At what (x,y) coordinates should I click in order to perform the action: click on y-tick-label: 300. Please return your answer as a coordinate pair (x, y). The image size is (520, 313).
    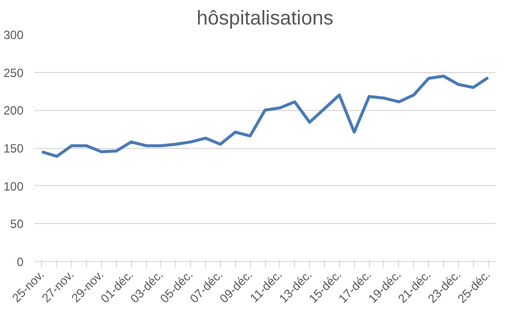
    Looking at the image, I should click on (13, 35).